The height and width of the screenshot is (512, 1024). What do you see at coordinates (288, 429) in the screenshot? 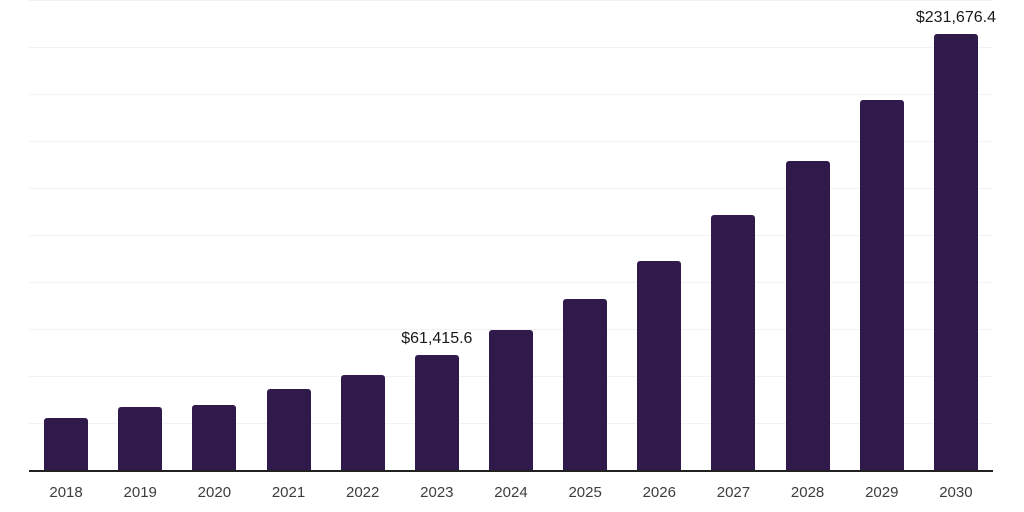
I see `bar-2021` at bounding box center [288, 429].